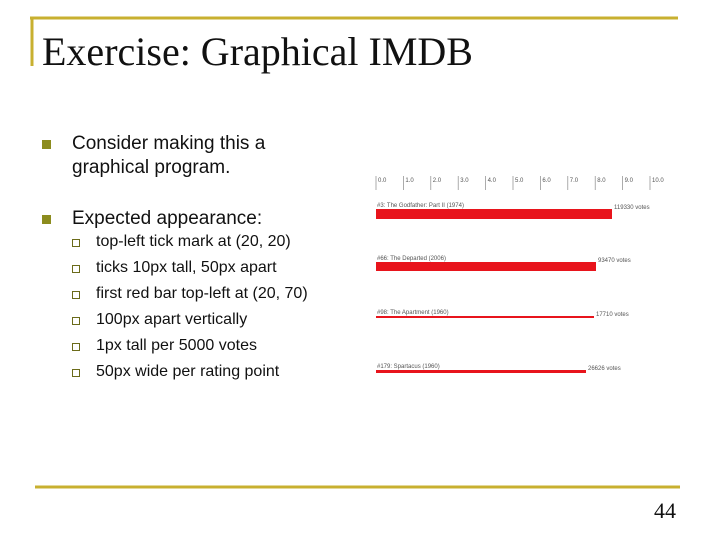 The width and height of the screenshot is (720, 540). Describe the element at coordinates (614, 261) in the screenshot. I see `bar-votes: 93470 votes` at that location.